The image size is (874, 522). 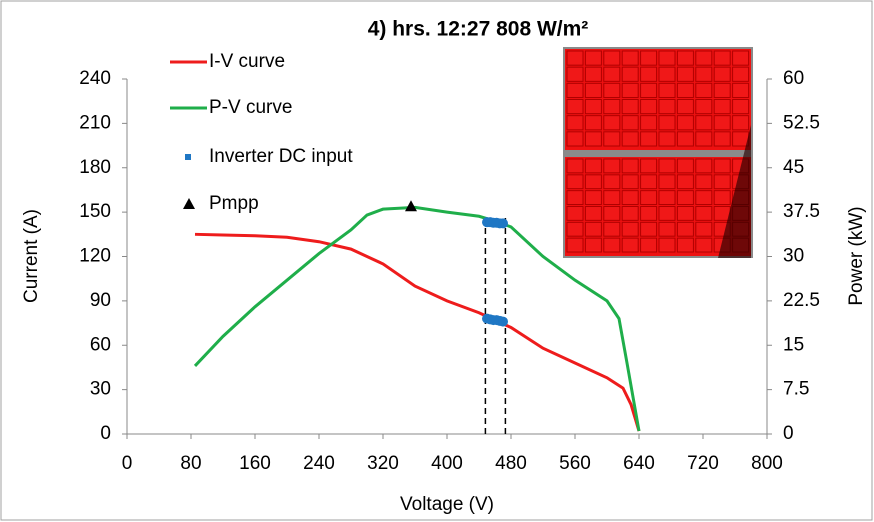 What do you see at coordinates (801, 211) in the screenshot?
I see `y2-tick-label: 37.5` at bounding box center [801, 211].